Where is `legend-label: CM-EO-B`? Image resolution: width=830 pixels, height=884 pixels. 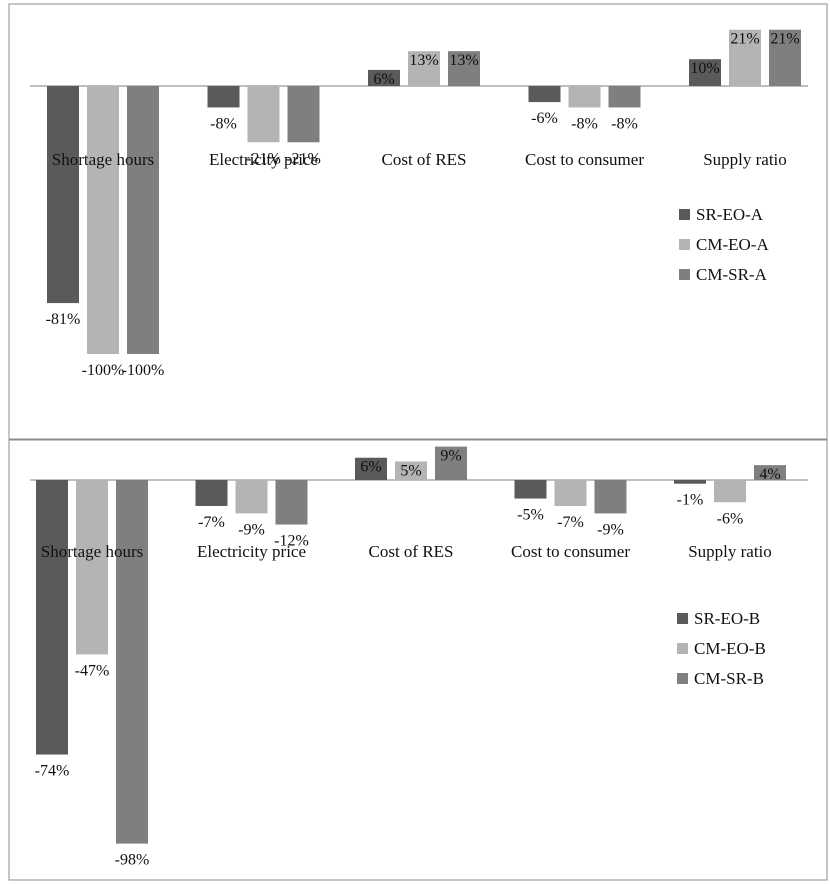 legend-label: CM-EO-B is located at coordinates (730, 648).